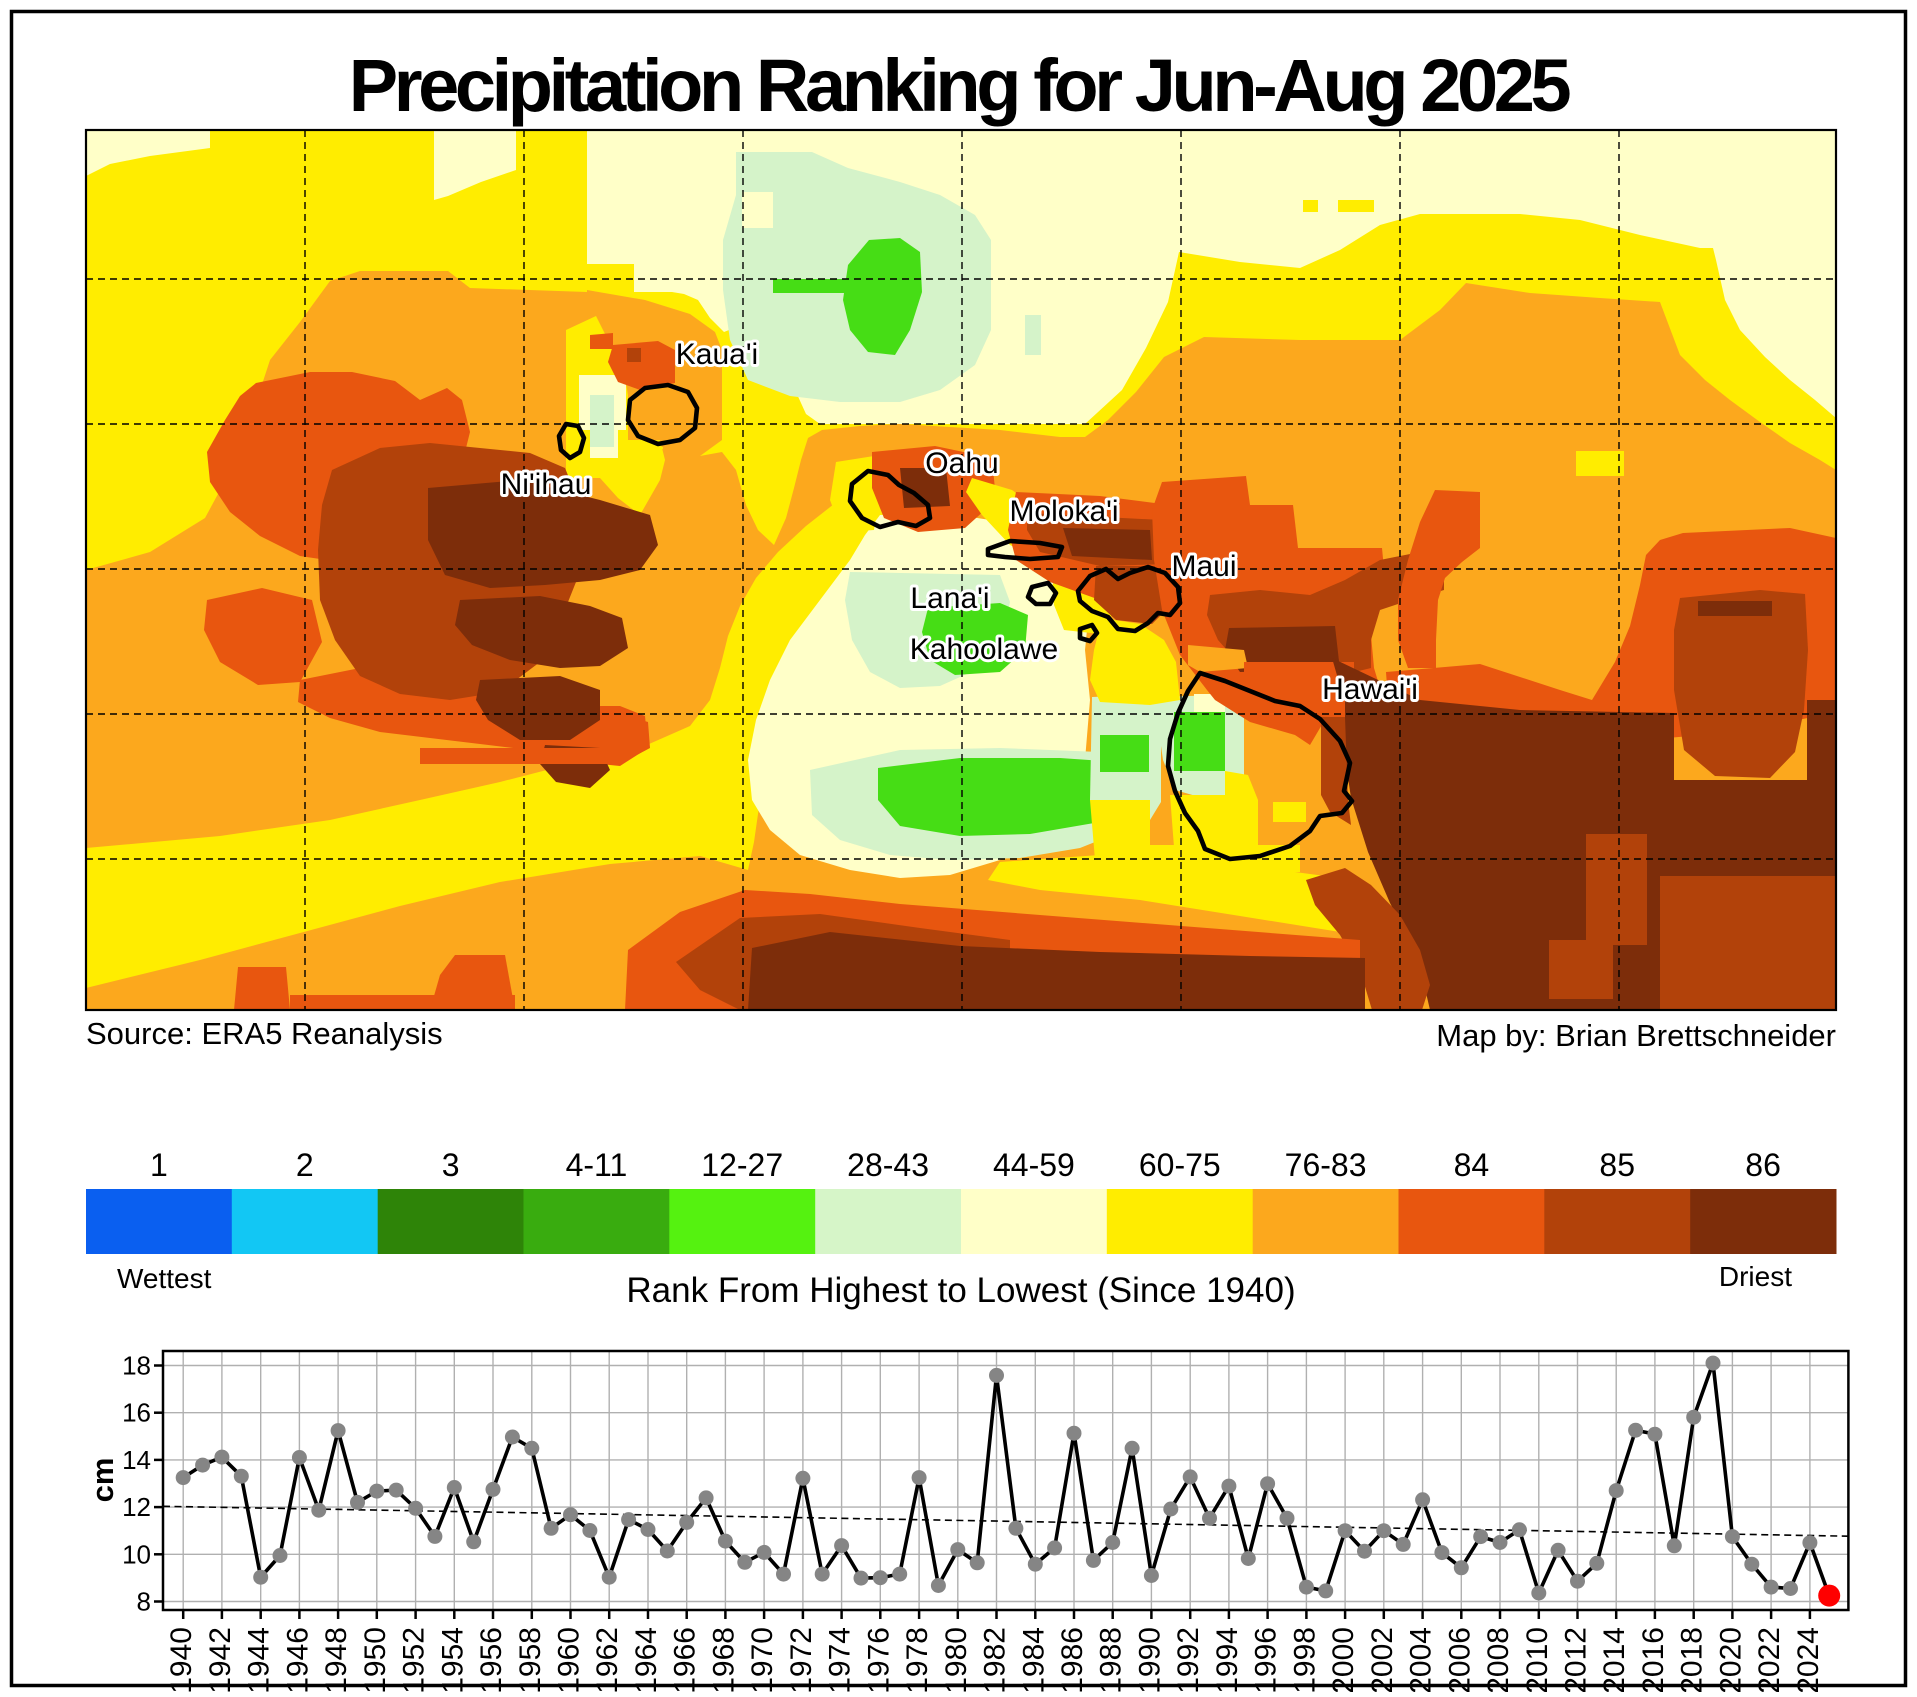 This screenshot has width=1917, height=1697. I want to click on svg-text: 1966, so click(685, 1659).